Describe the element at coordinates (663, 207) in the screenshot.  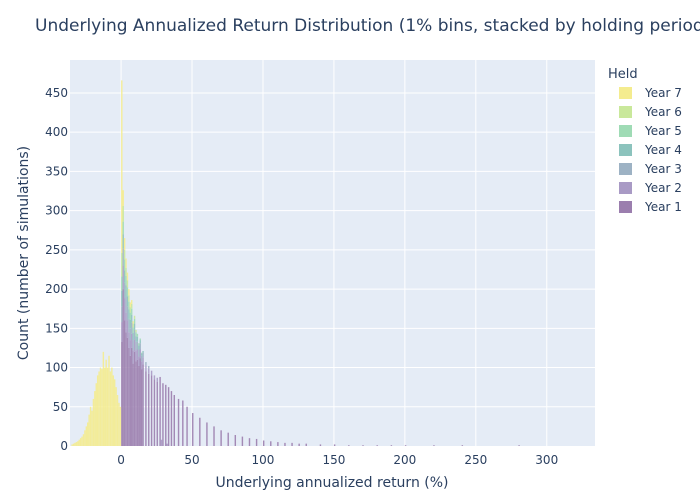
I see `legend-label: Year 1` at that location.